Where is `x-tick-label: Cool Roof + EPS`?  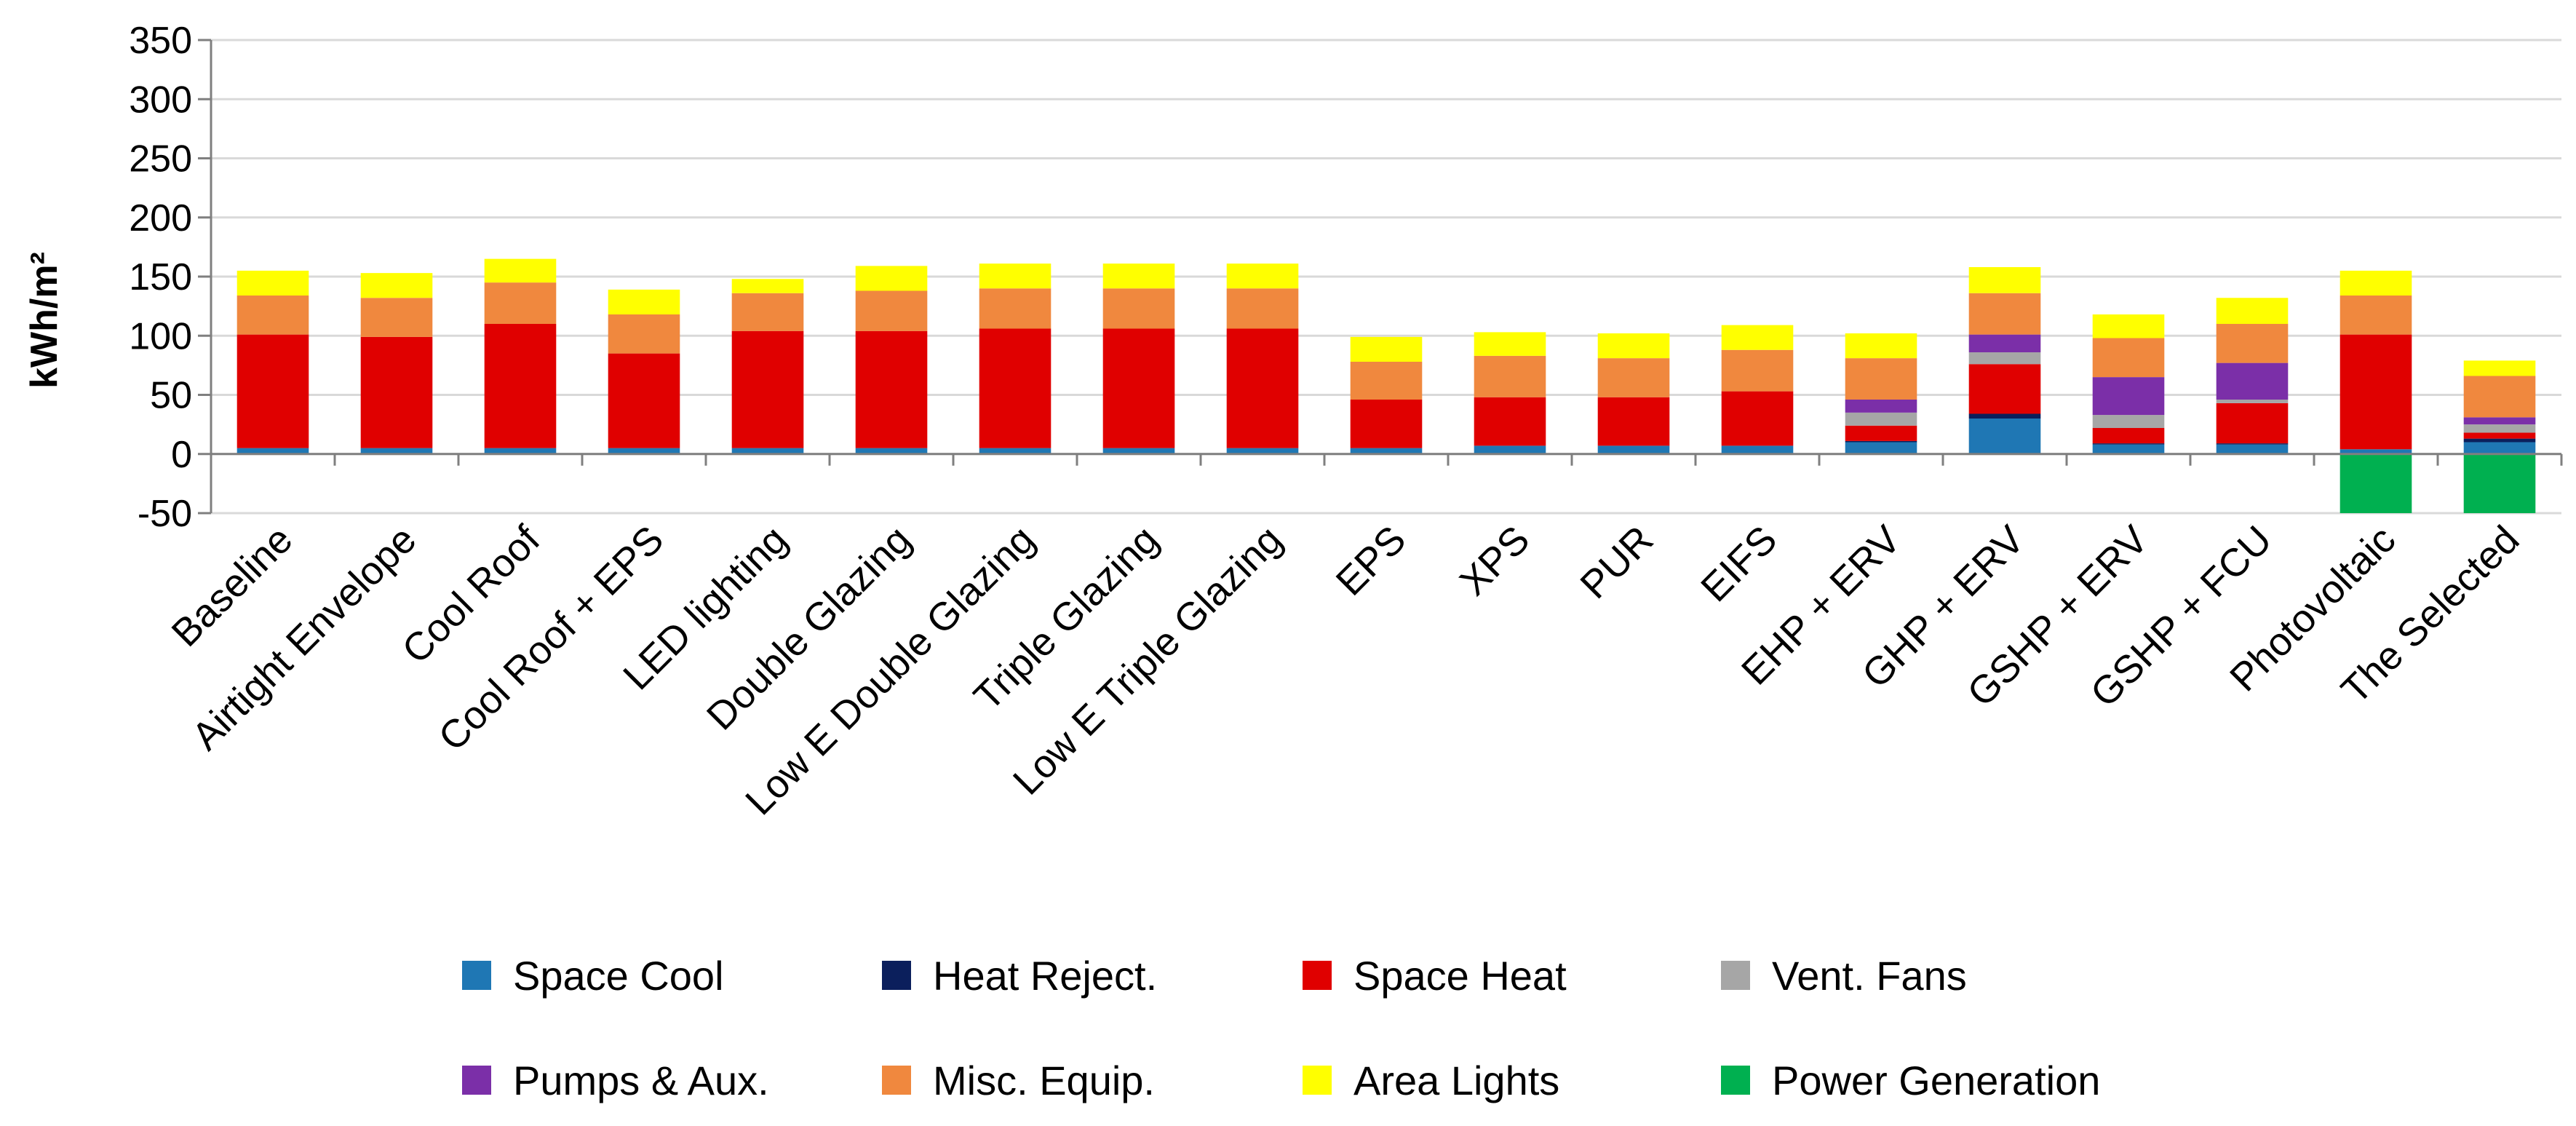 x-tick-label: Cool Roof + EPS is located at coordinates (551, 638).